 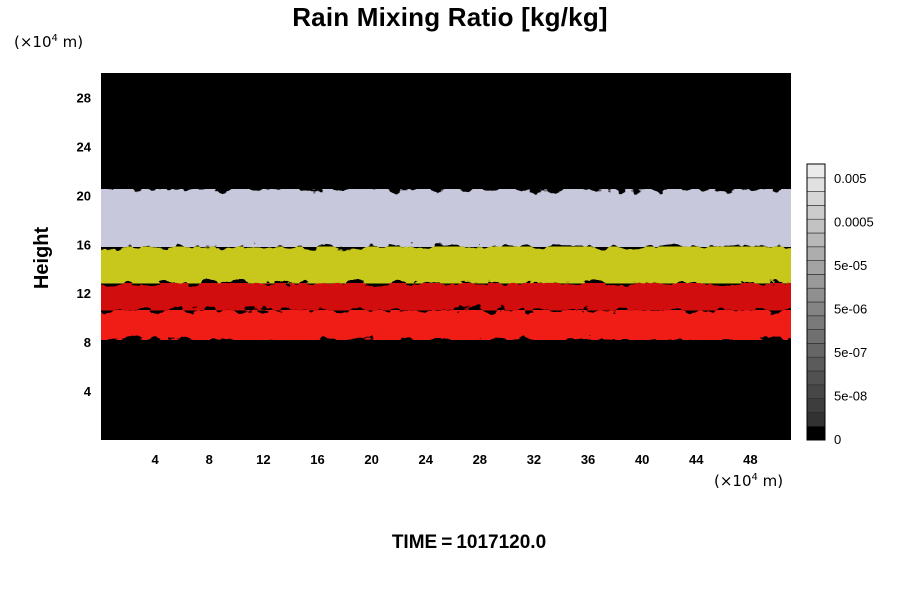 I want to click on time-readout: TIME = 1017120.0, so click(x=450, y=543).